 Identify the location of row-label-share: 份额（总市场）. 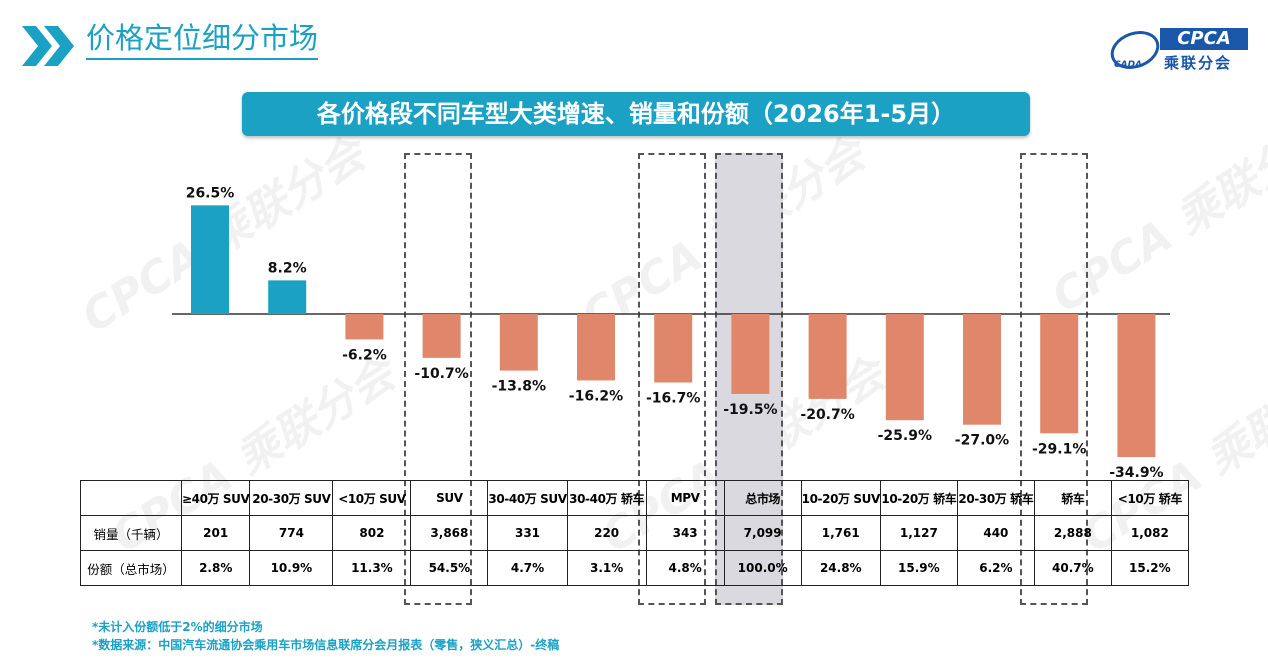
(131, 568).